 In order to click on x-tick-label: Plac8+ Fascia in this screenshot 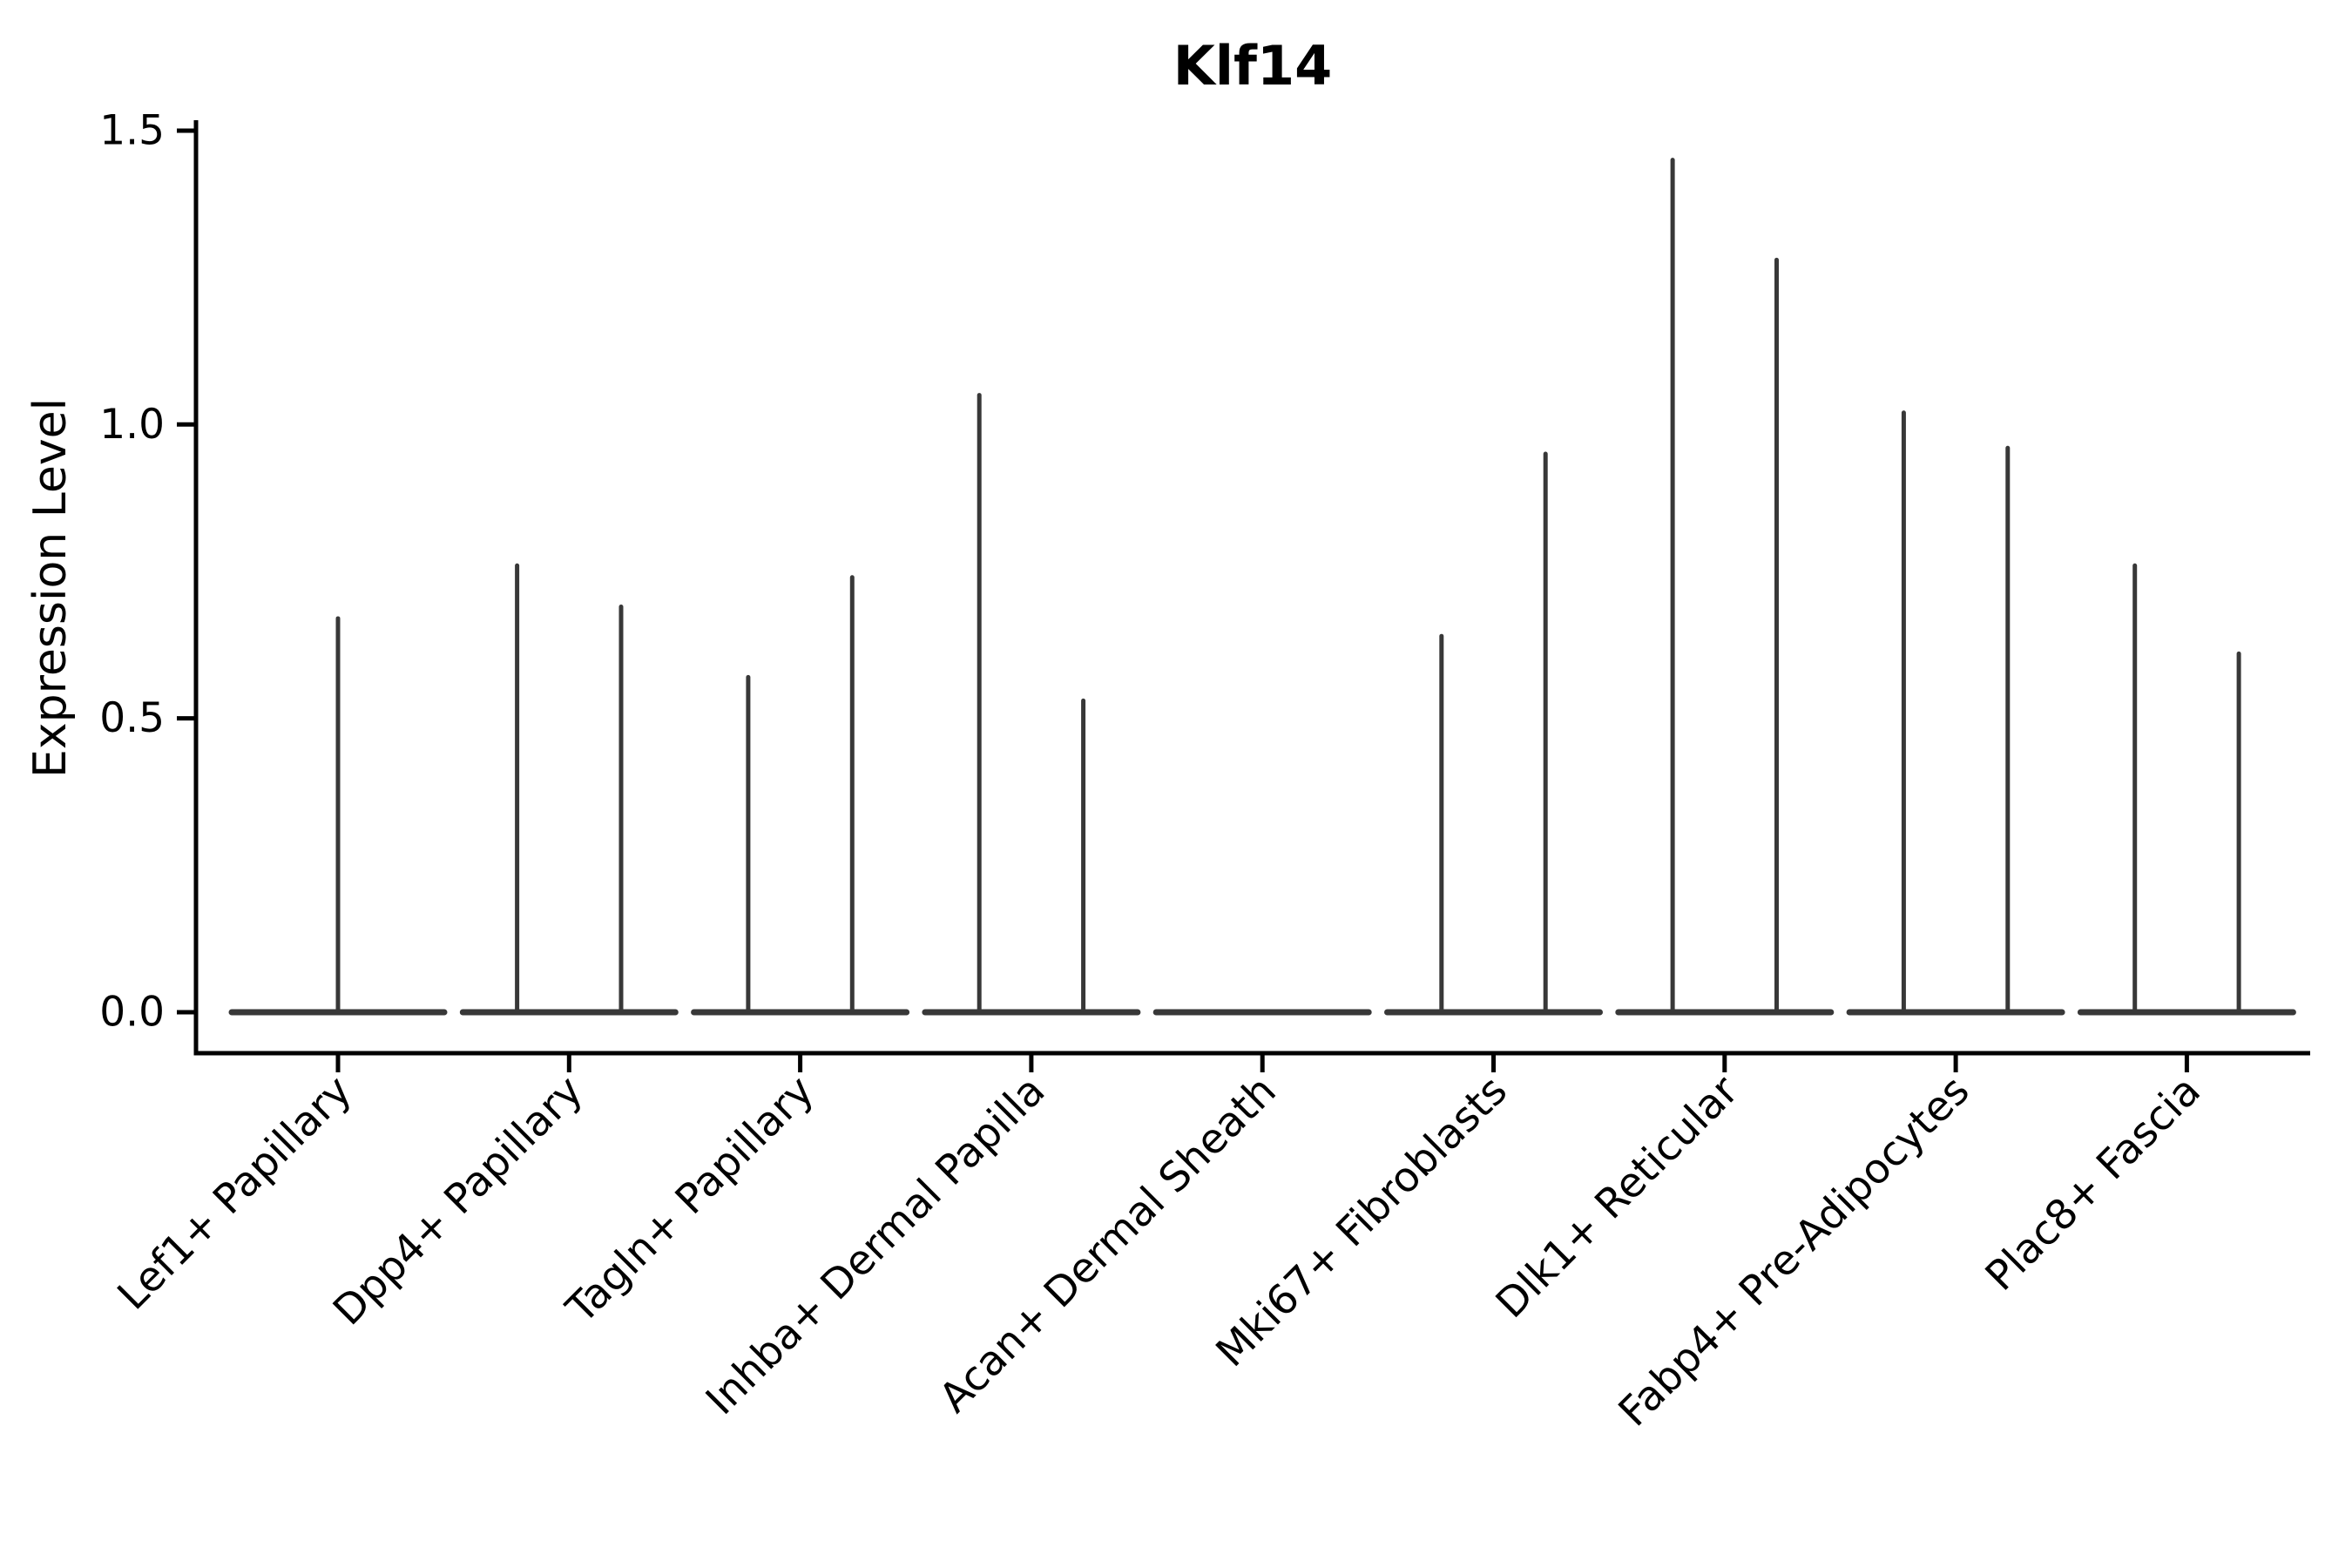, I will do `click(2093, 1184)`.